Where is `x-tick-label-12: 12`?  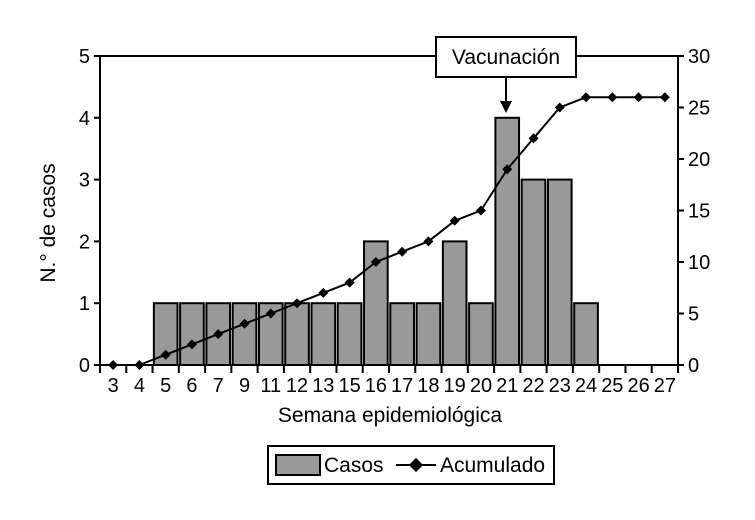
x-tick-label-12: 12 is located at coordinates (297, 386).